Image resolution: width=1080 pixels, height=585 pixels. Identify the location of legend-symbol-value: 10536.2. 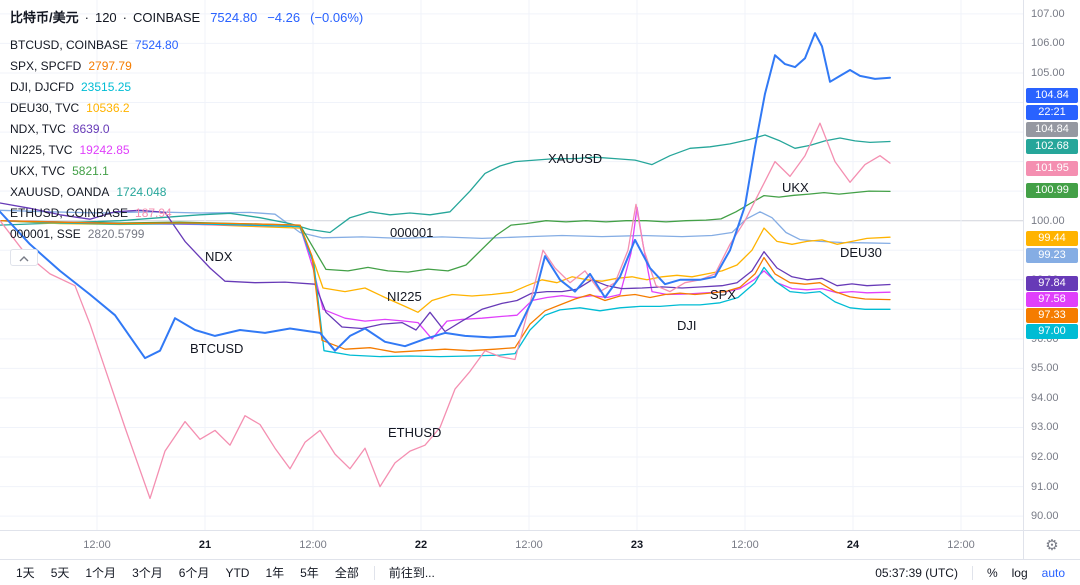
(108, 107).